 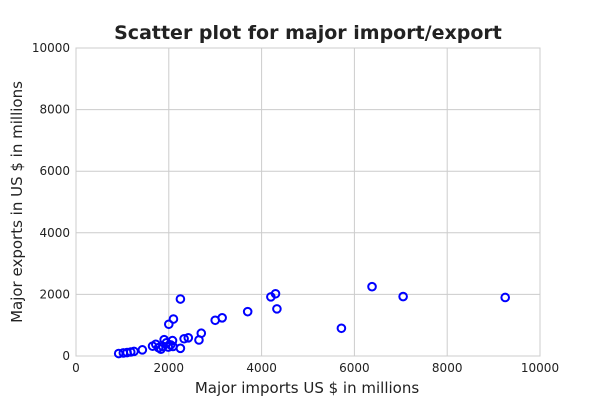 What do you see at coordinates (261, 368) in the screenshot?
I see `x-tick-label: 4000` at bounding box center [261, 368].